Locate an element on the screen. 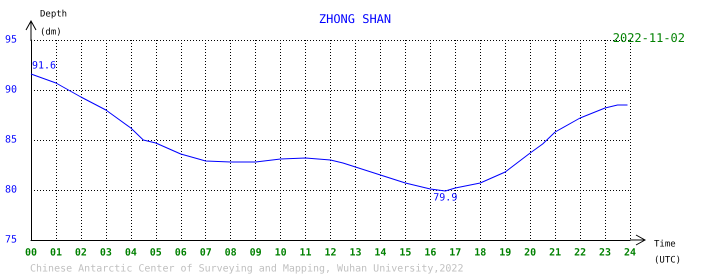 The image size is (710, 278). x-tick-label: 19 is located at coordinates (505, 253).